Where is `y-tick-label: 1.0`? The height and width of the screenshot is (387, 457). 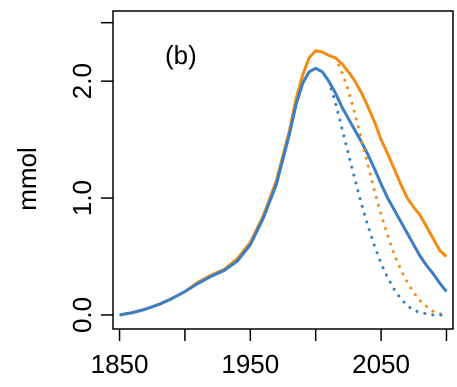
y-tick-label: 1.0 is located at coordinates (82, 198).